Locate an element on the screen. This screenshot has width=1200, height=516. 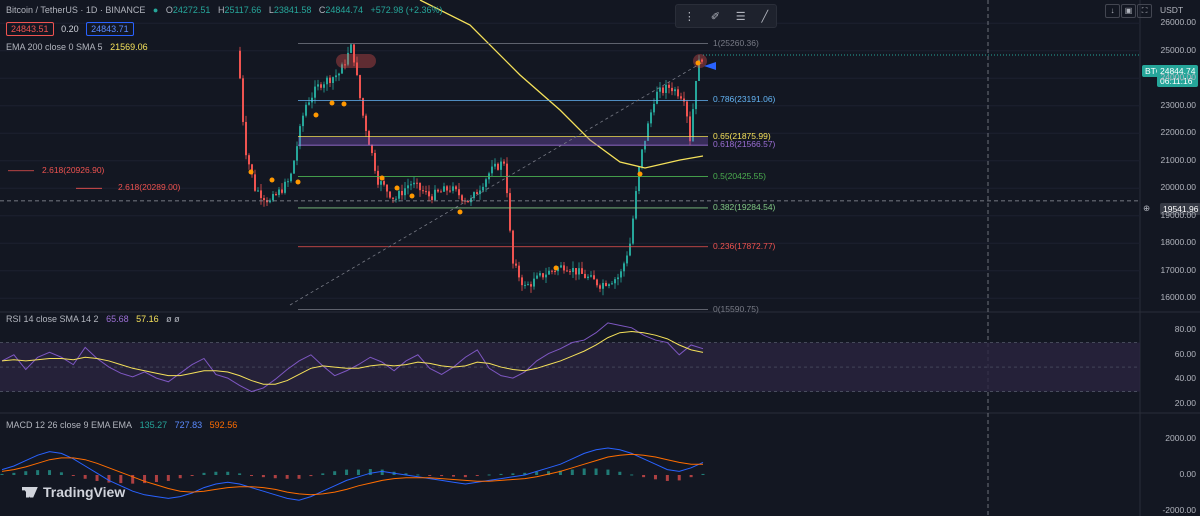
lock-icon: ▣ is located at coordinates (1128, 11).